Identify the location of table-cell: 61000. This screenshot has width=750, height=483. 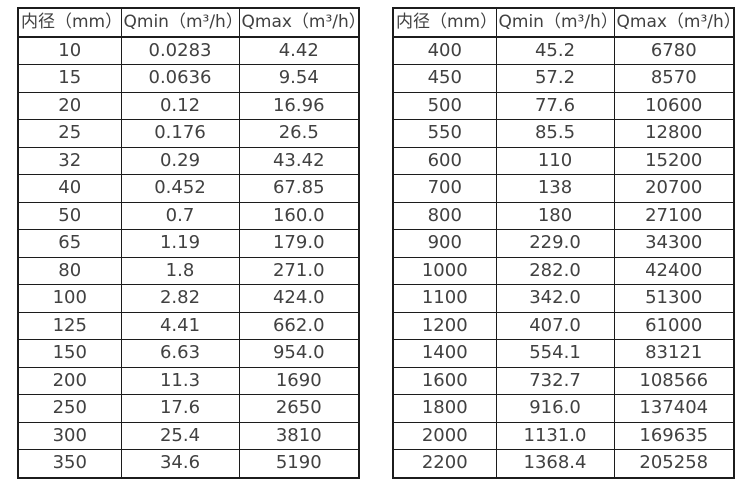
(674, 325).